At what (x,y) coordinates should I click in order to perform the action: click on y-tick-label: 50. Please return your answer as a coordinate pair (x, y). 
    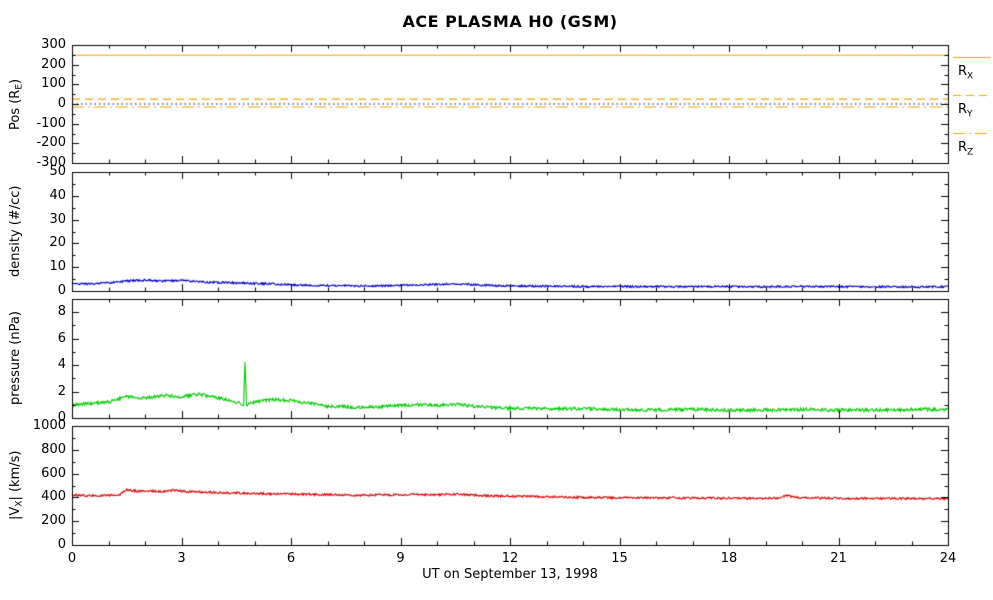
    Looking at the image, I should click on (57, 171).